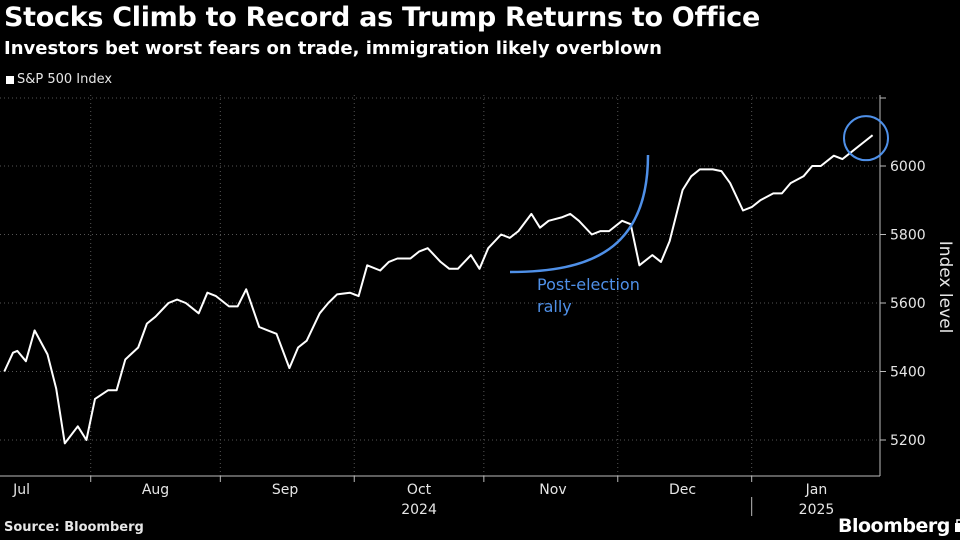  I want to click on x-tick-label-nov: Nov, so click(552, 490).